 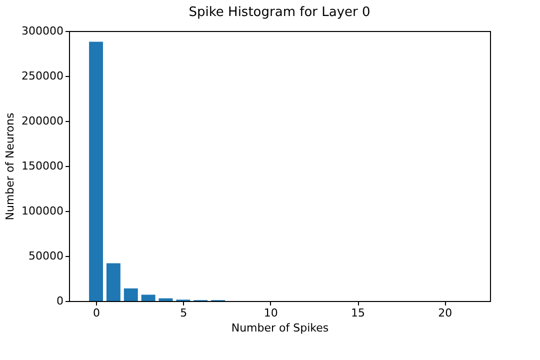 I want to click on y-tick-label: 100000, so click(x=43, y=211).